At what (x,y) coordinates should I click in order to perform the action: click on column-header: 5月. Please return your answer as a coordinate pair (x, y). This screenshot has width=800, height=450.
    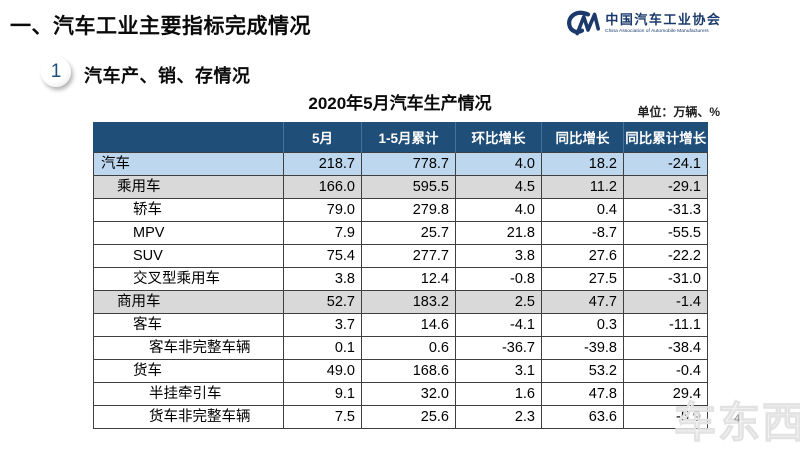
    Looking at the image, I should click on (322, 137).